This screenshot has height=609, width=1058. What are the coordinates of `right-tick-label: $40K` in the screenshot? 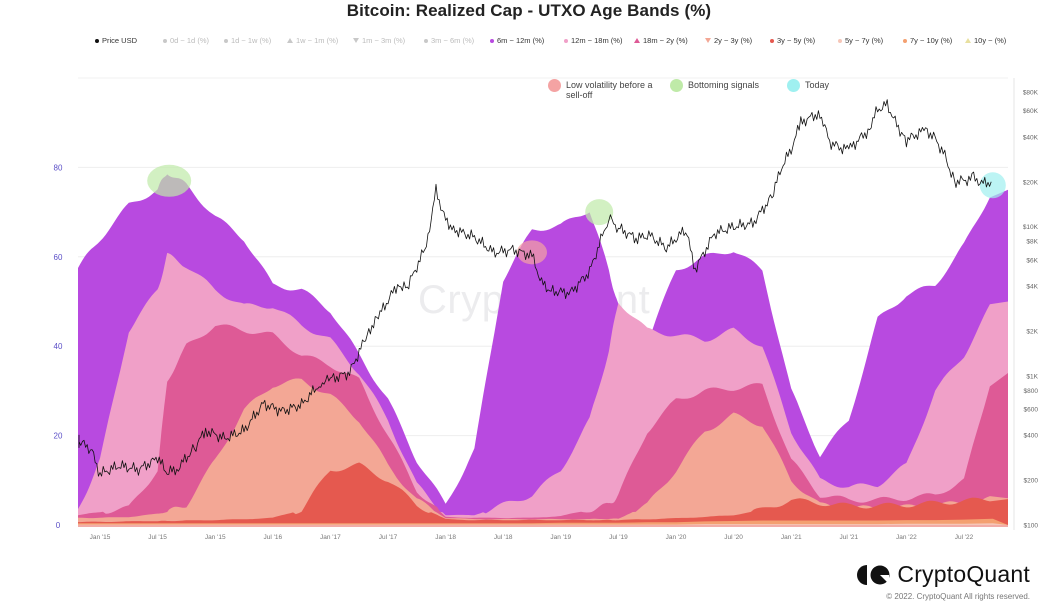 It's located at (1031, 137).